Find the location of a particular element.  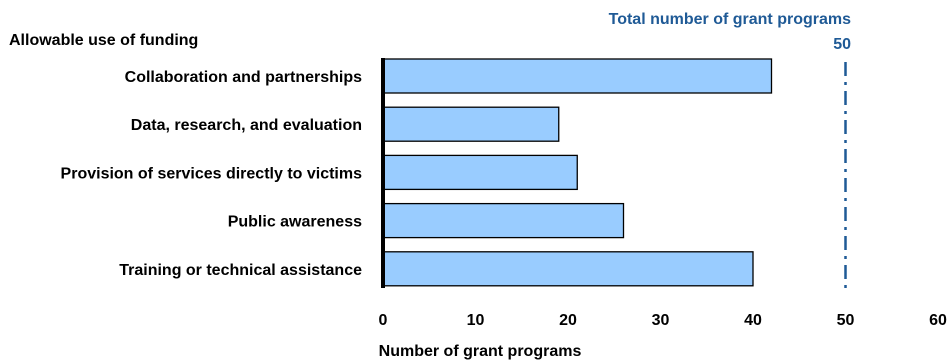

x-axis-title: Number of grant programs is located at coordinates (480, 351).